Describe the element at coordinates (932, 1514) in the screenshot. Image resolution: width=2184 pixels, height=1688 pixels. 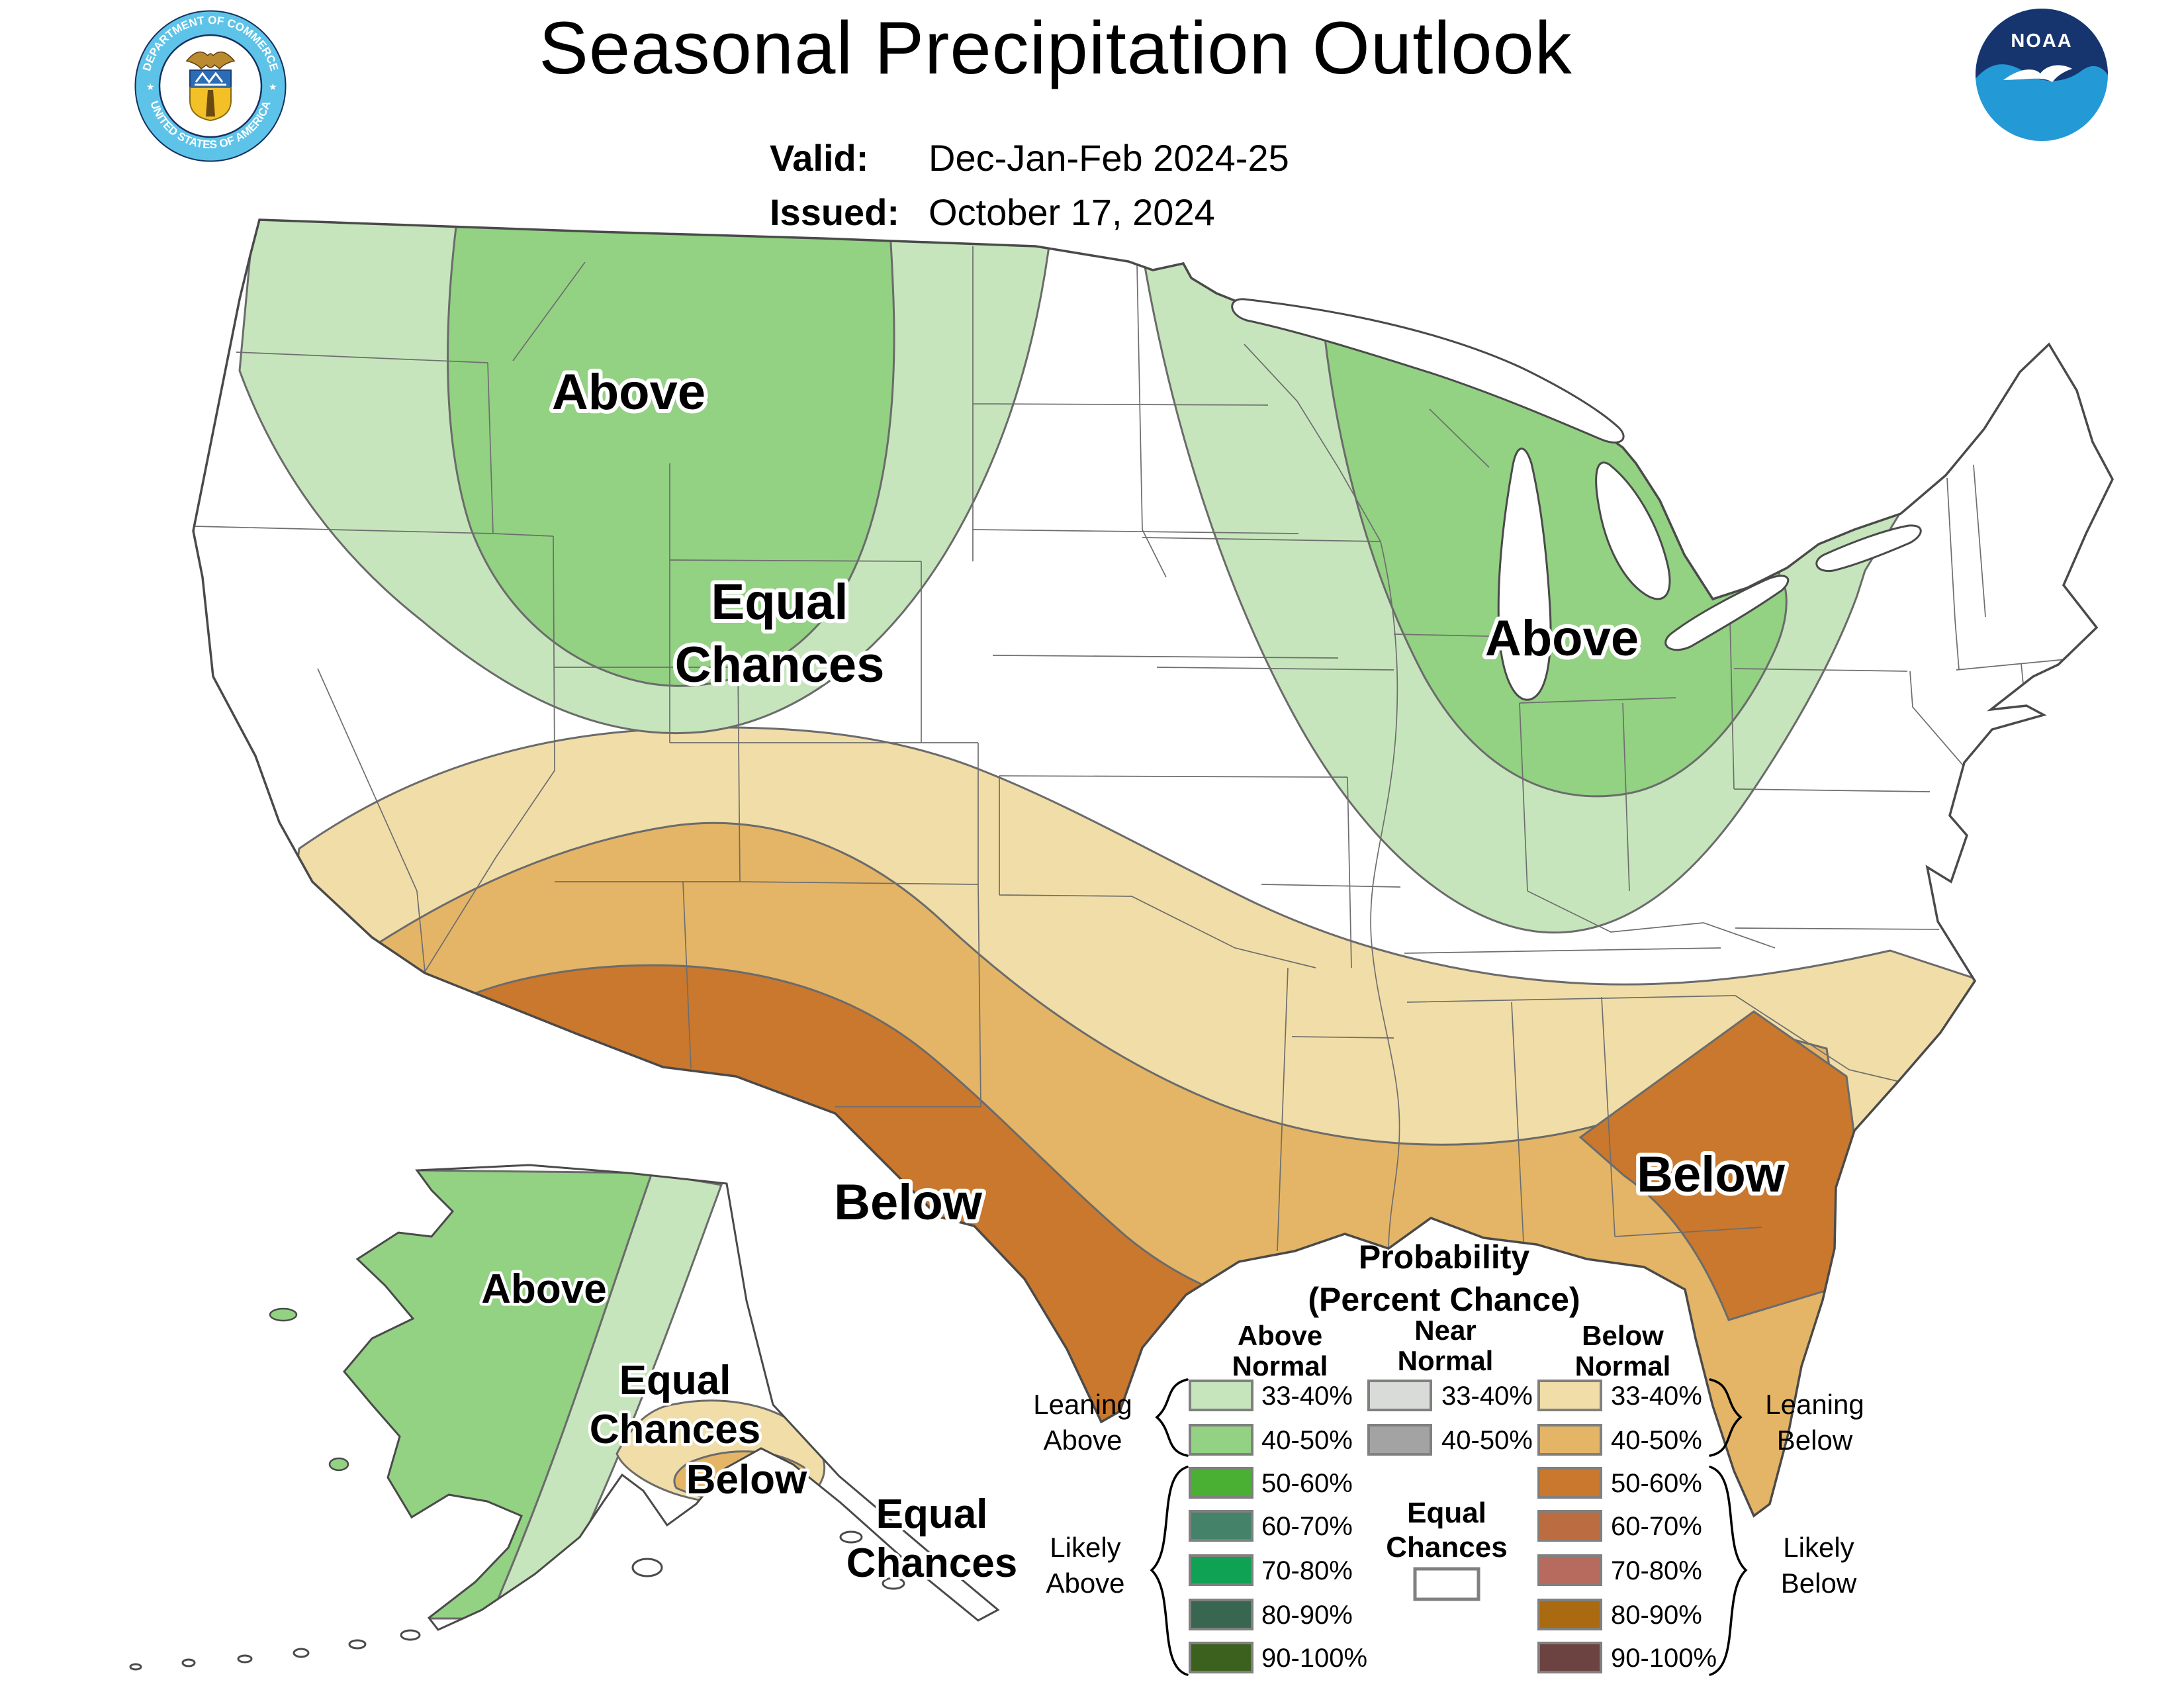
I see `label-ak-se-equal-line1: Equal` at that location.